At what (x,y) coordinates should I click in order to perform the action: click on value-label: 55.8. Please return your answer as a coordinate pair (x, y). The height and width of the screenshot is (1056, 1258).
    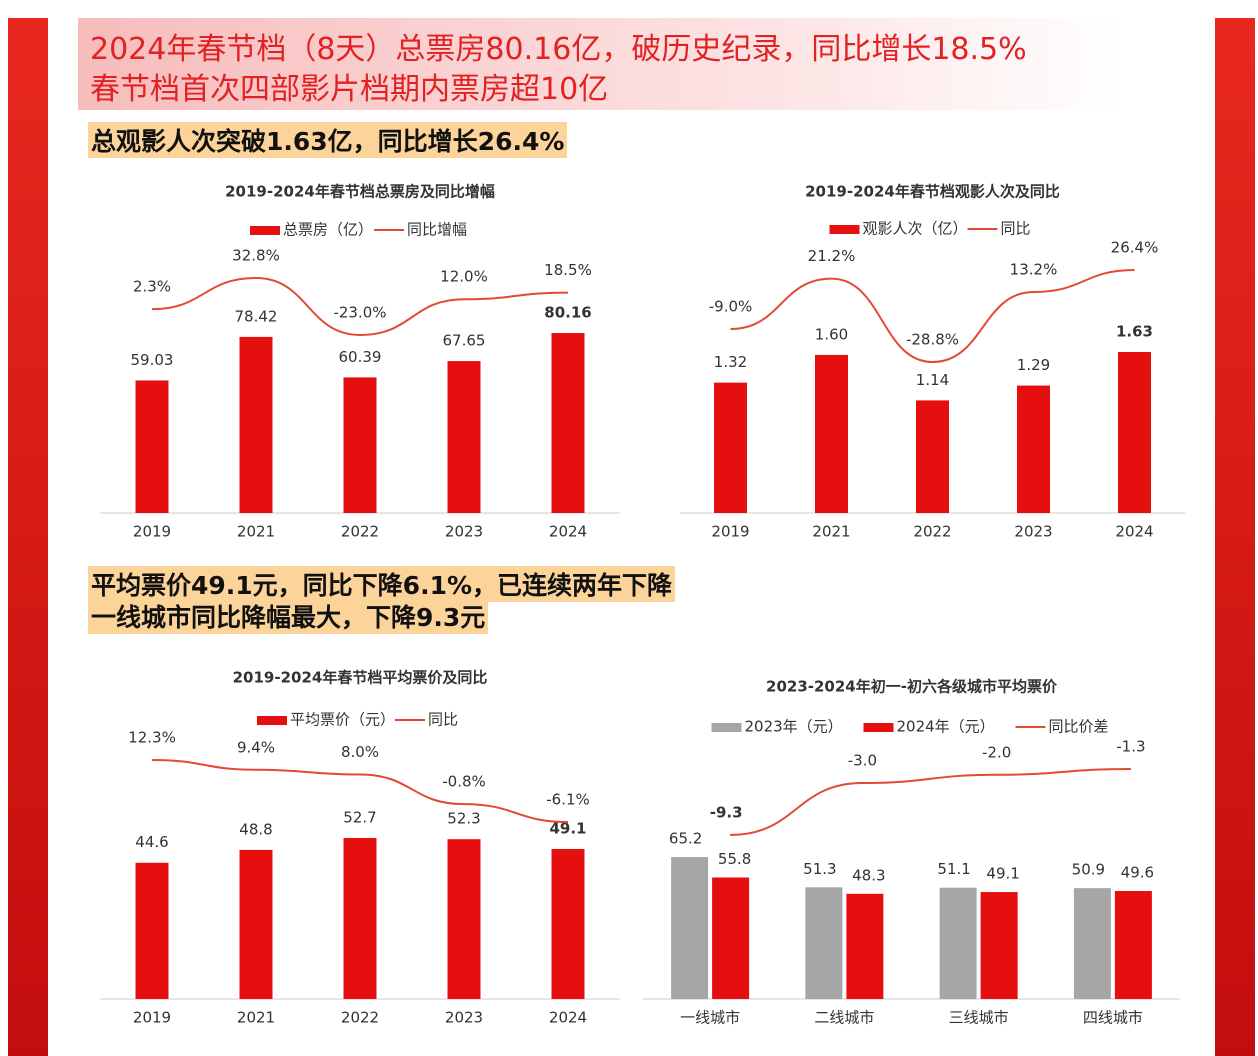
    Looking at the image, I should click on (734, 859).